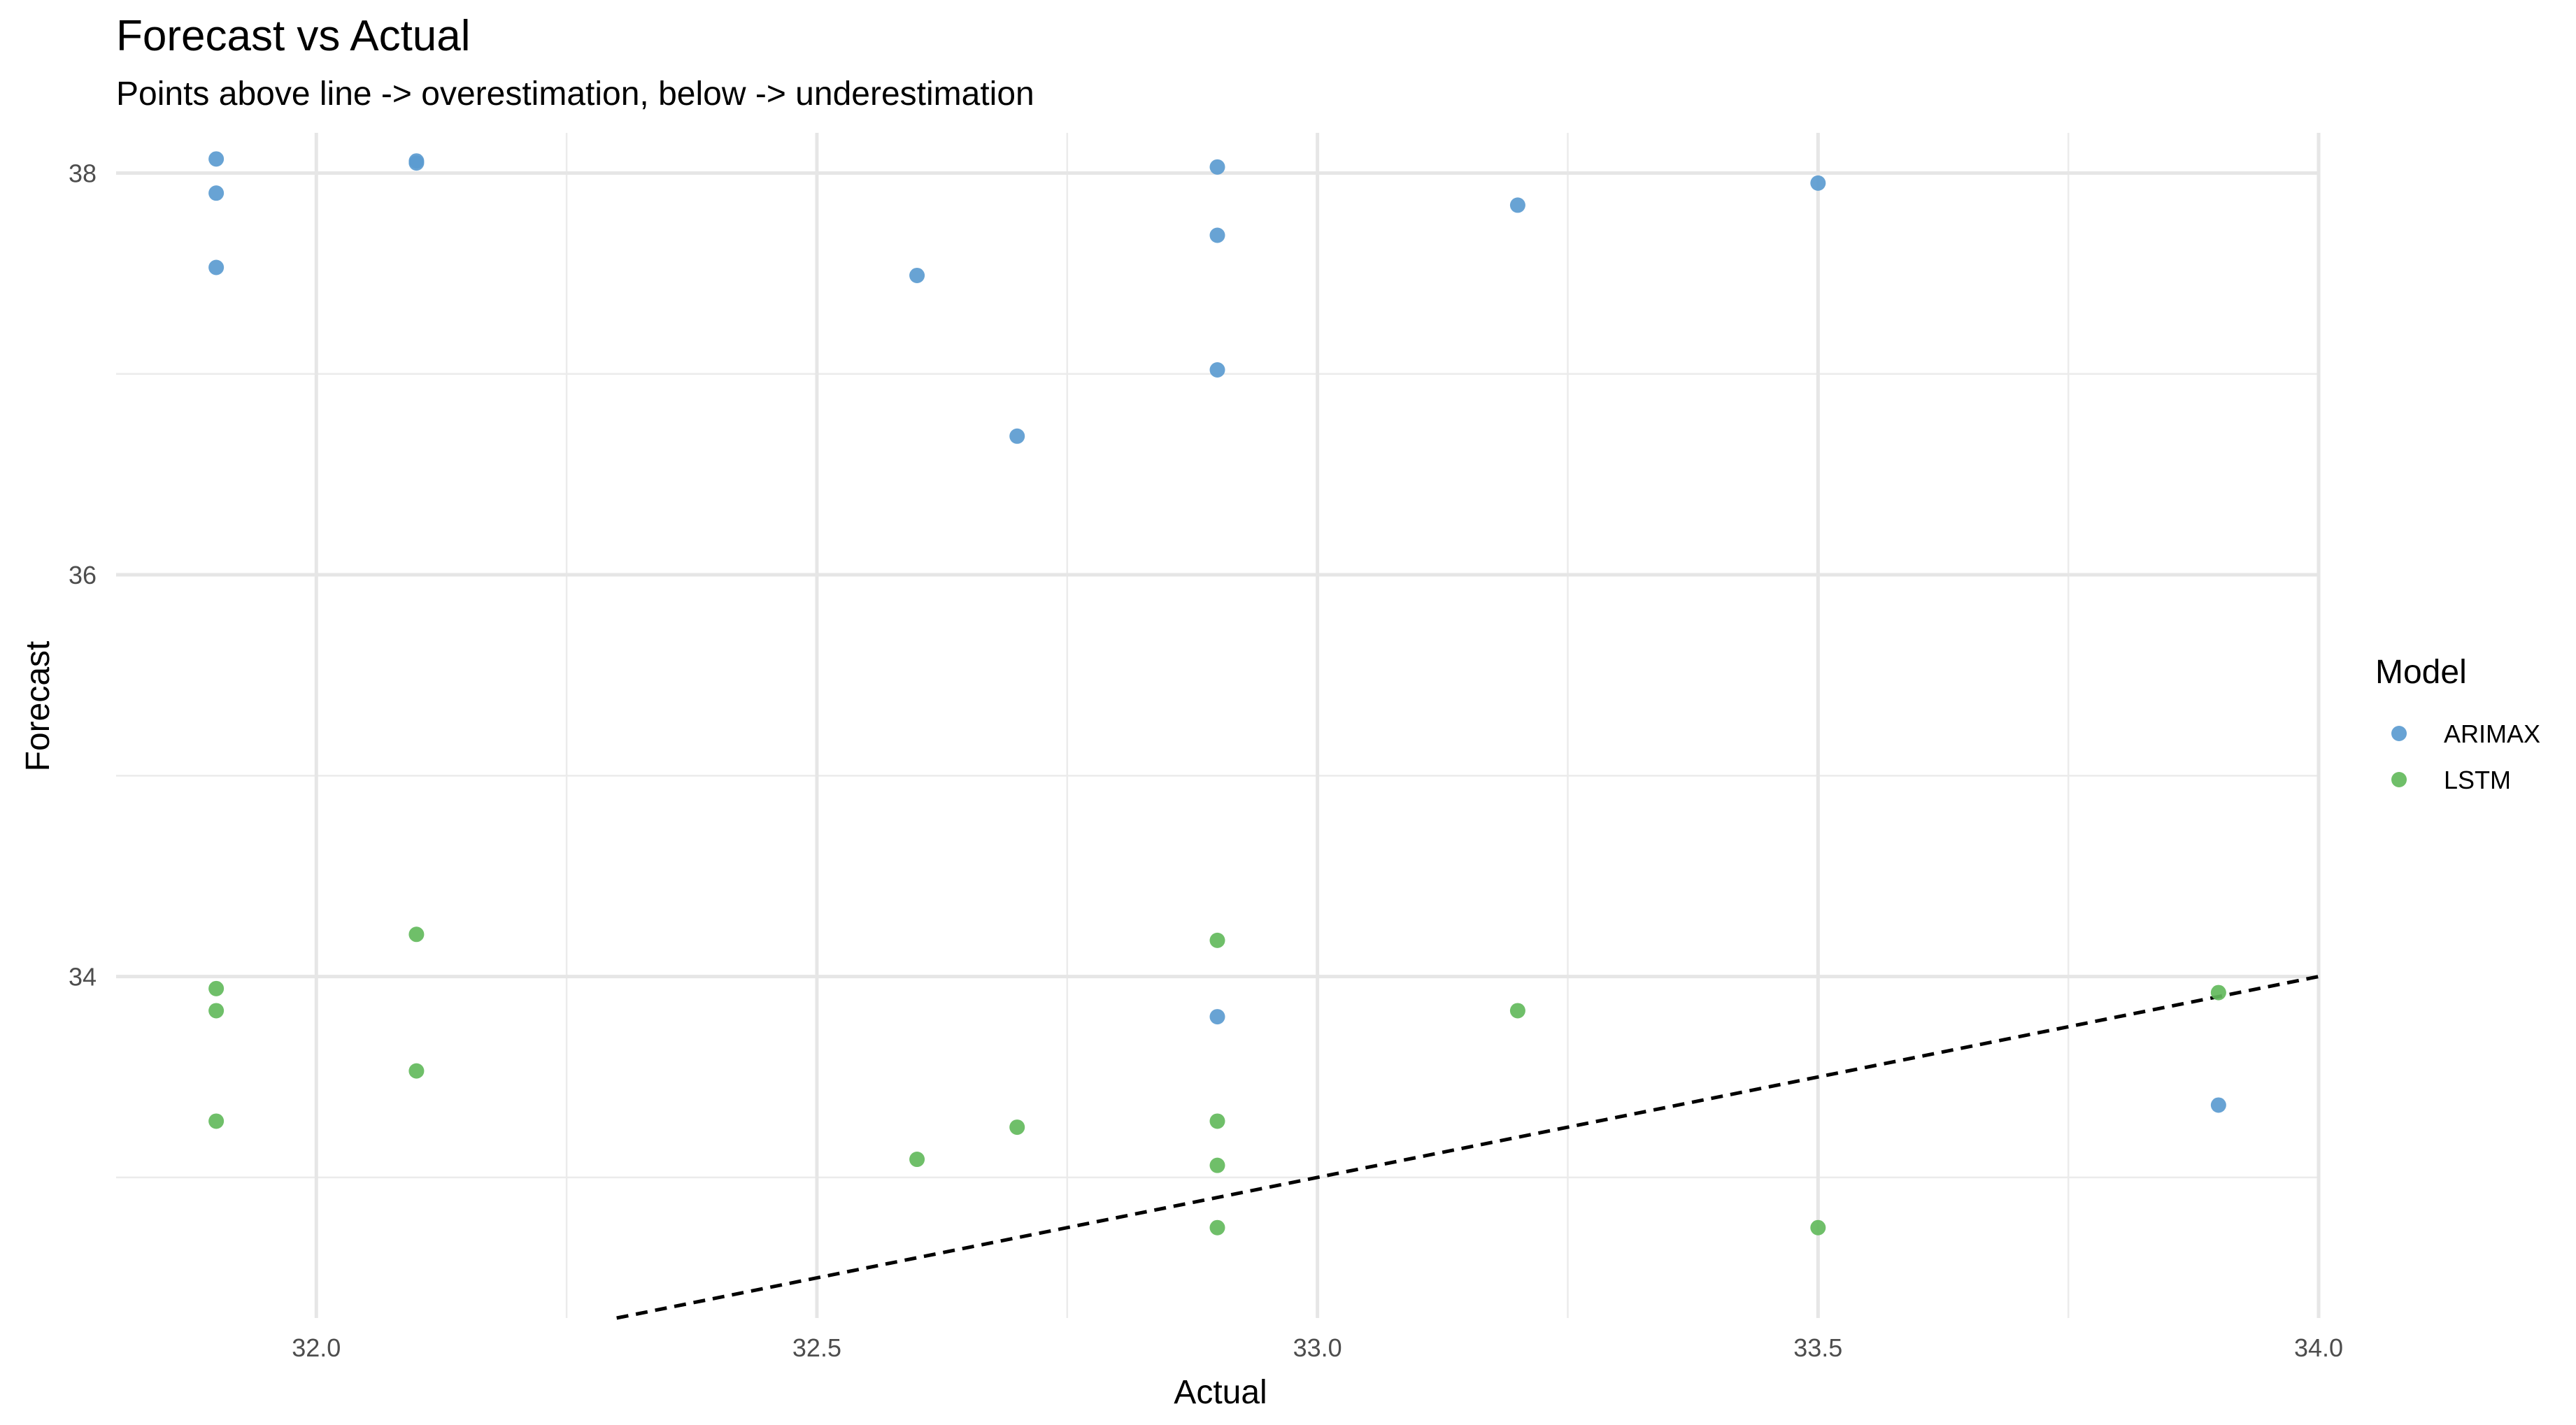 The height and width of the screenshot is (1425, 2576). I want to click on x-axis-tick-labels: 32.0 32.5 33.0 33.5 34.0, so click(1317, 1347).